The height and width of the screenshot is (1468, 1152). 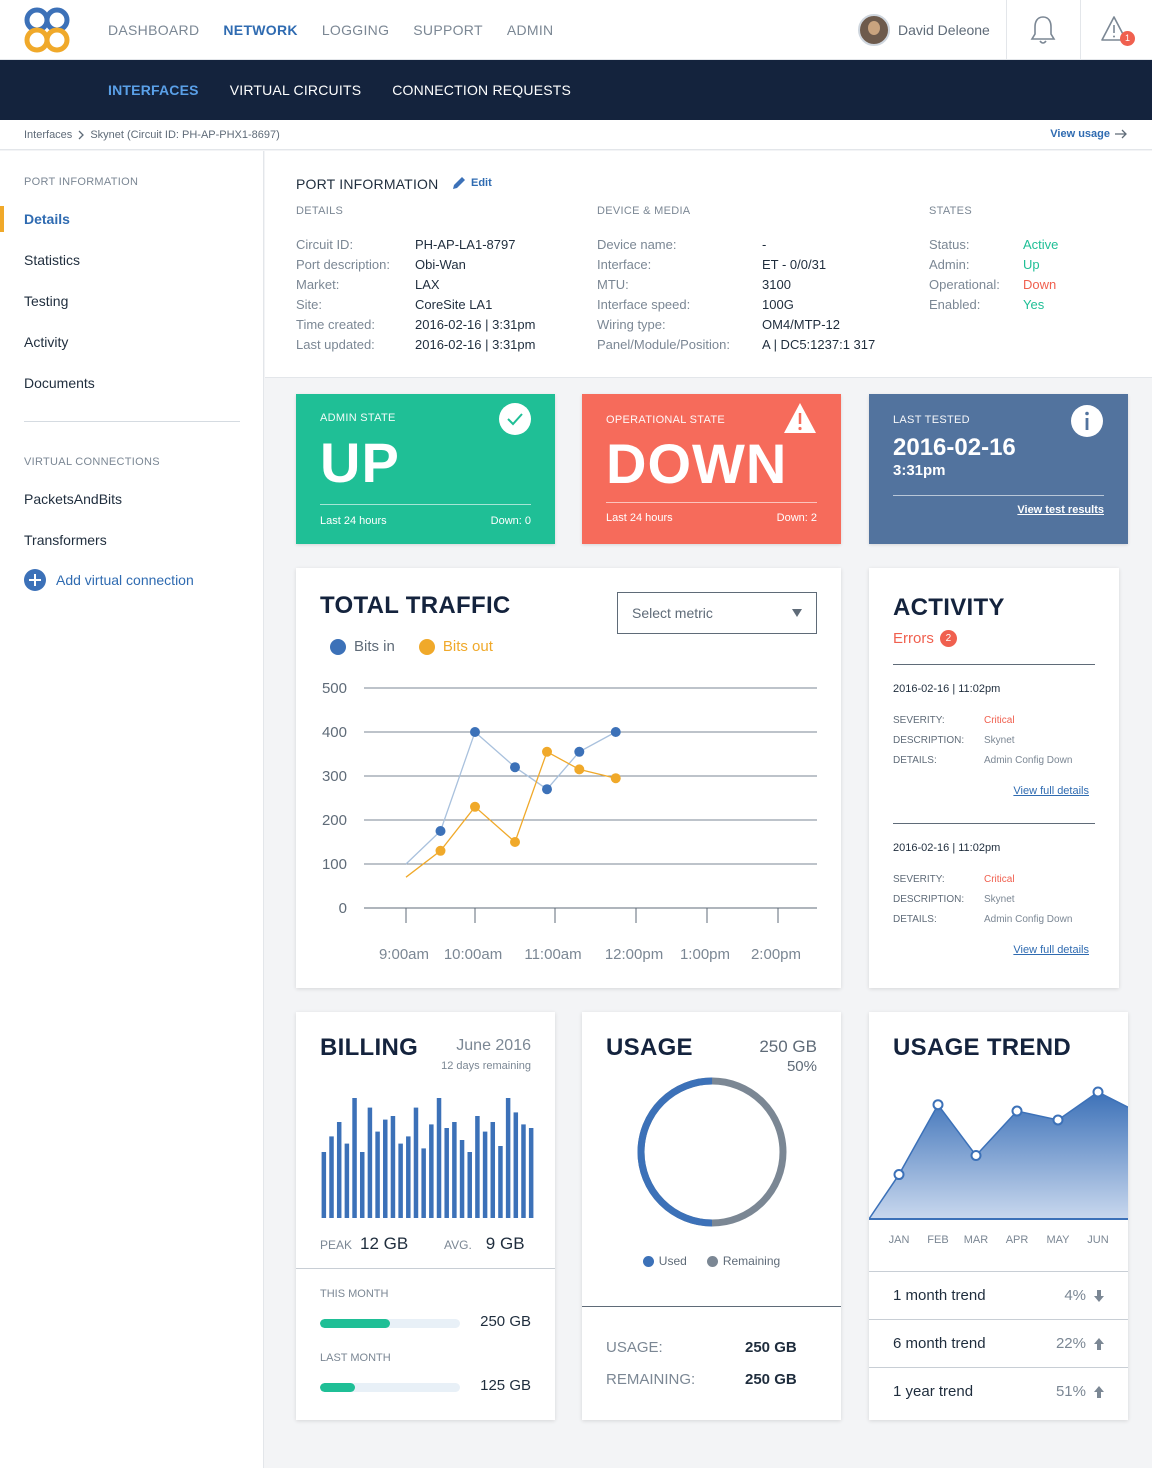 I want to click on this-month-value: 250 GB, so click(x=505, y=1321).